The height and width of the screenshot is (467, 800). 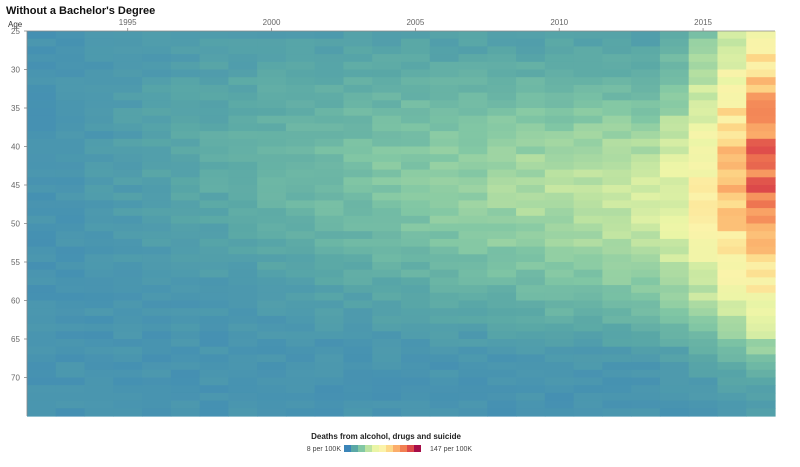 What do you see at coordinates (15, 70) in the screenshot?
I see `y-tick-label: 30` at bounding box center [15, 70].